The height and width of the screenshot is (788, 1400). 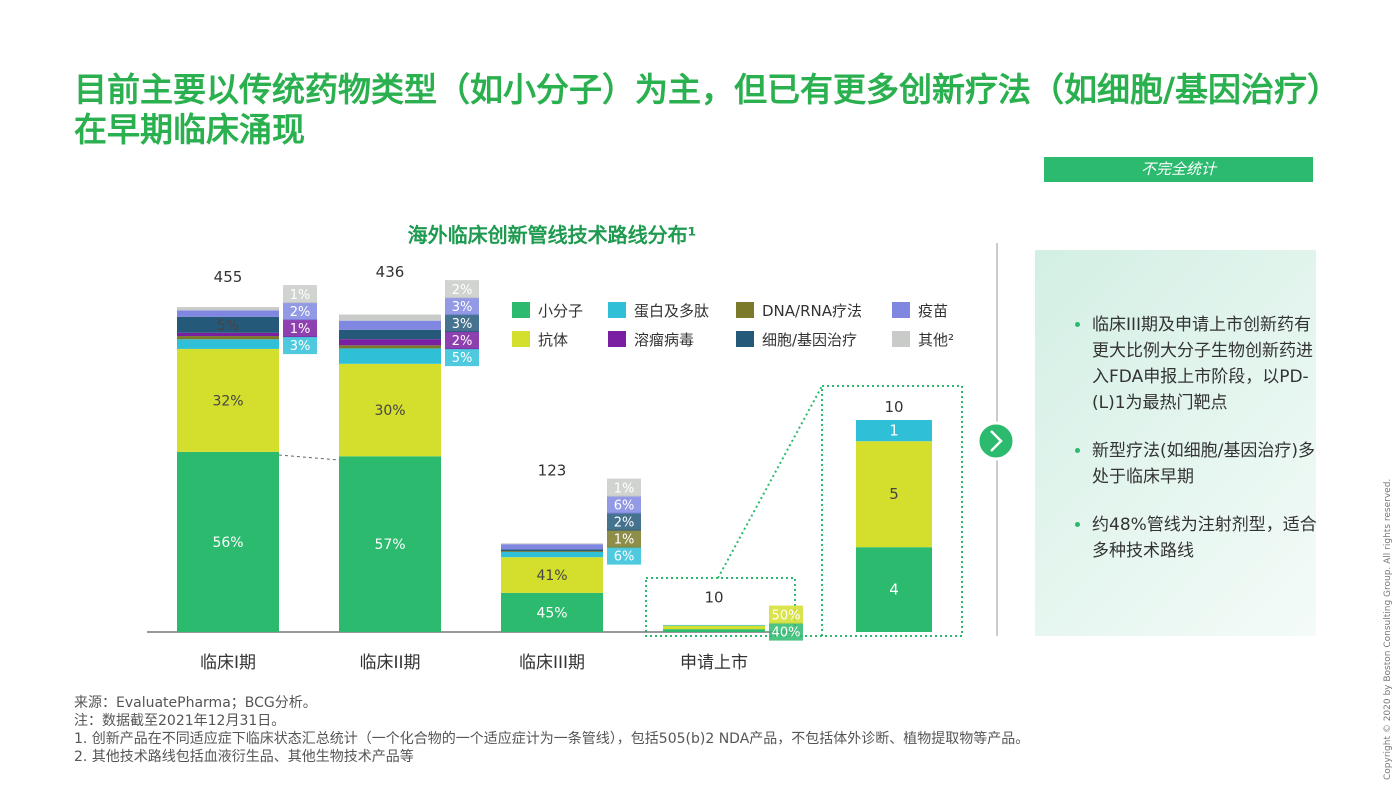 I want to click on x-tick-label: 申请上市, so click(x=714, y=663).